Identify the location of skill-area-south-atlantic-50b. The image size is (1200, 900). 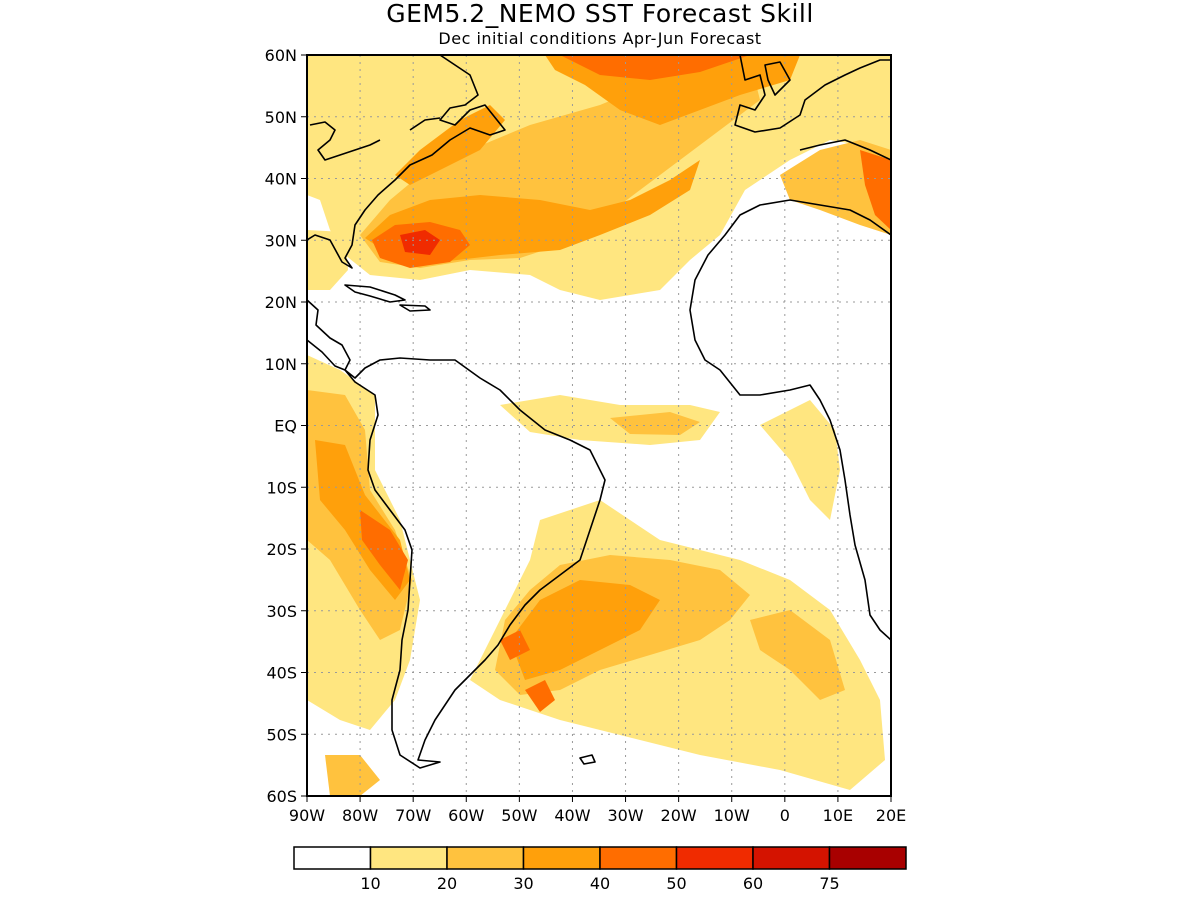
(515, 645).